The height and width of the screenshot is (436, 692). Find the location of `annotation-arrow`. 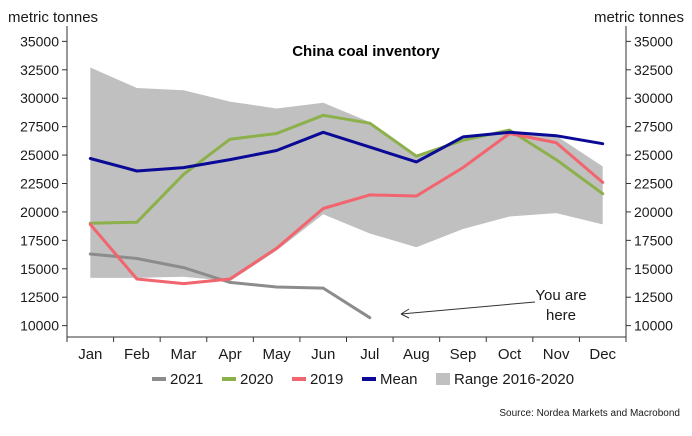

annotation-arrow is located at coordinates (468, 308).